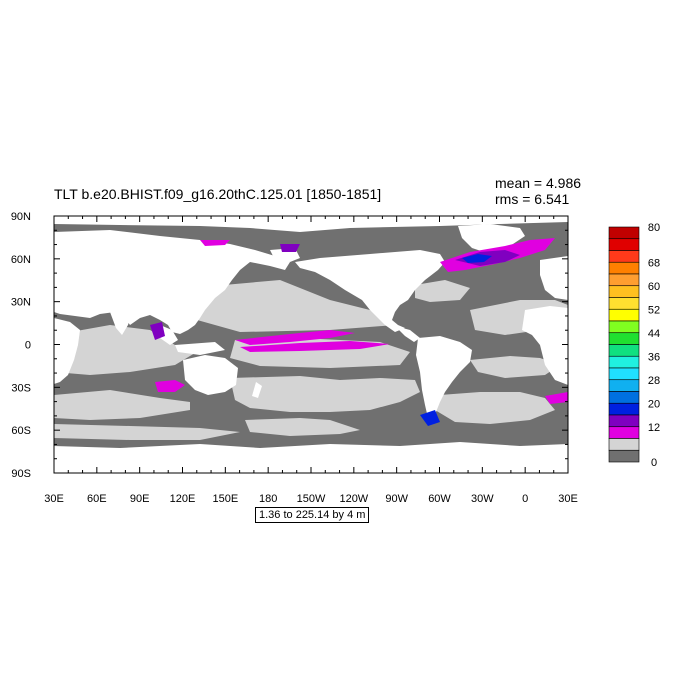 This screenshot has height=700, width=700. Describe the element at coordinates (21, 388) in the screenshot. I see `y-tick-label: 30S` at that location.